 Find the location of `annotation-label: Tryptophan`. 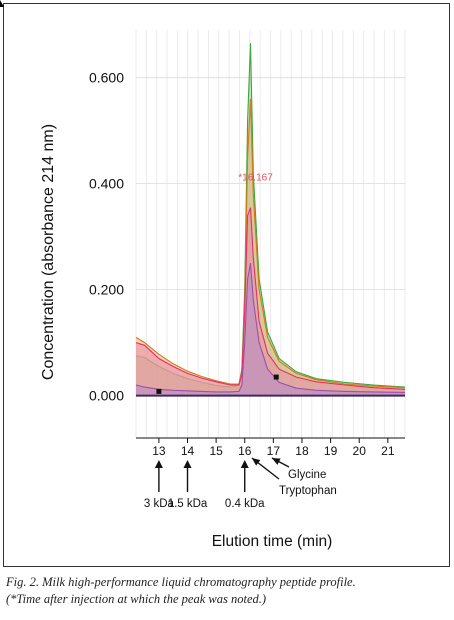

annotation-label: Tryptophan is located at coordinates (308, 491).